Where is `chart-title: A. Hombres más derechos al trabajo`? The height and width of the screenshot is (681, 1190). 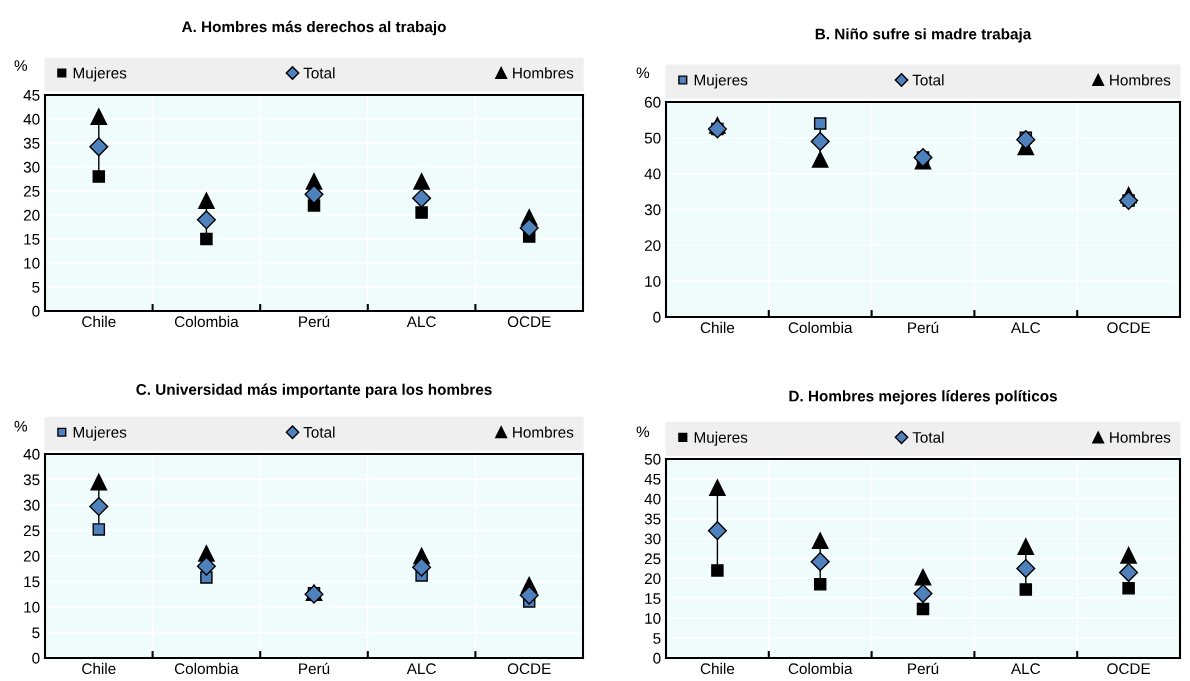 chart-title: A. Hombres más derechos al trabajo is located at coordinates (313, 28).